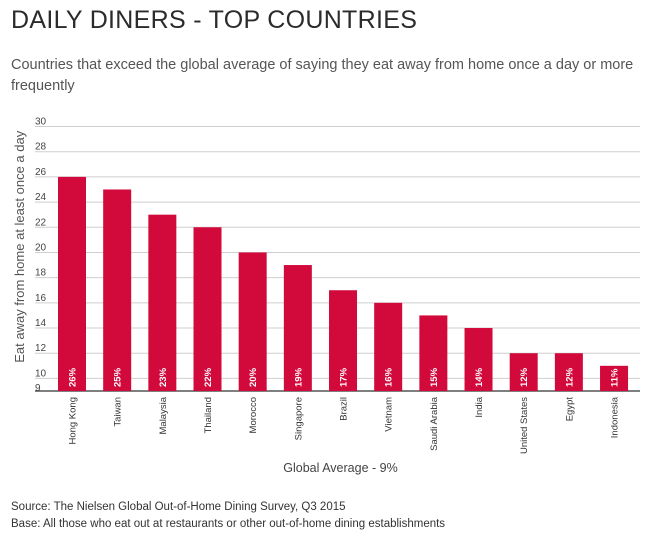  Describe the element at coordinates (208, 415) in the screenshot. I see `category-label: Thailand` at that location.